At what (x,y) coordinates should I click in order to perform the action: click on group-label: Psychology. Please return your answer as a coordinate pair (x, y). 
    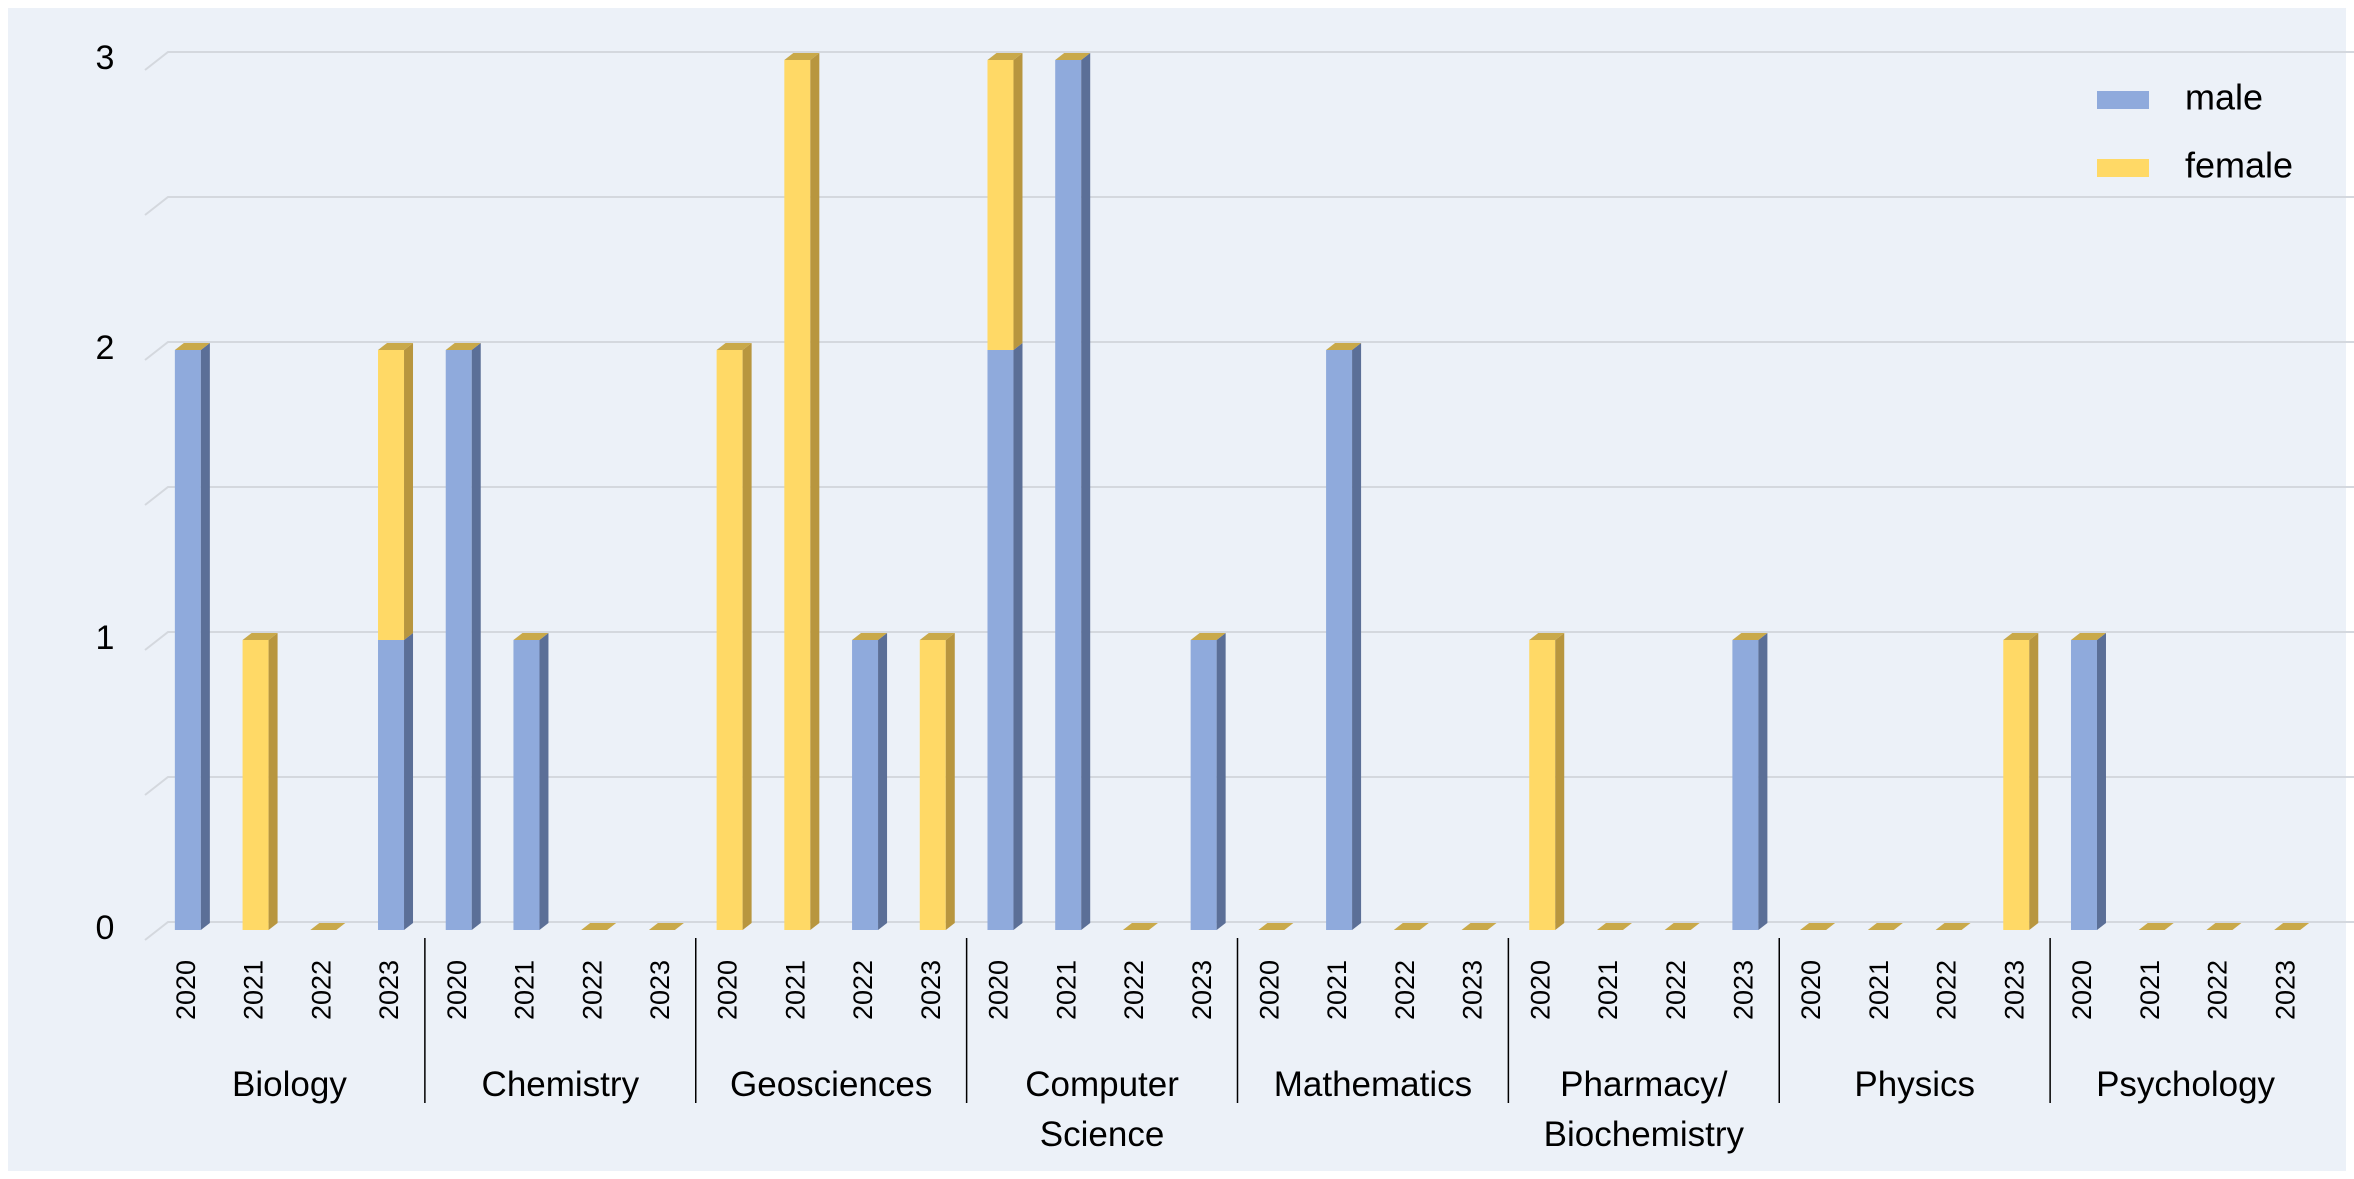
    Looking at the image, I should click on (2186, 1084).